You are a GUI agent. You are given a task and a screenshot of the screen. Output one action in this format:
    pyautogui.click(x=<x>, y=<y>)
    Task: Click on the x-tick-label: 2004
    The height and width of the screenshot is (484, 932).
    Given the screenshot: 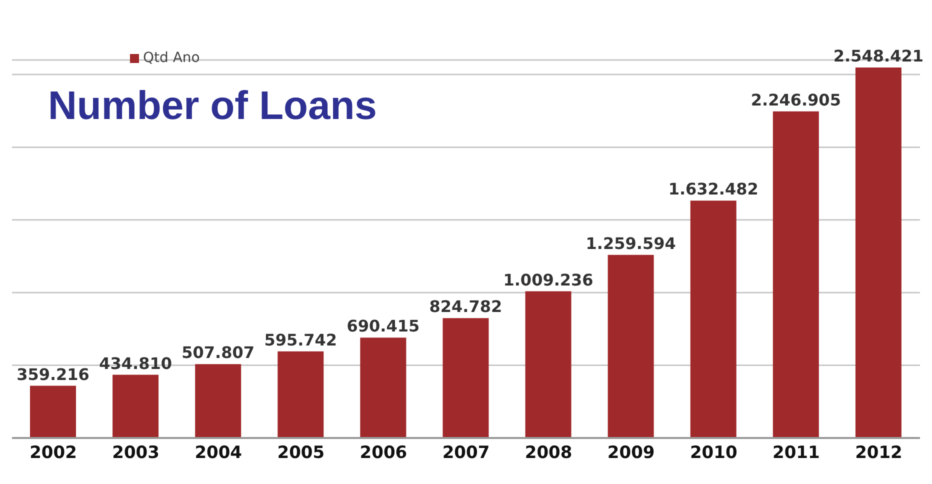 What is the action you would take?
    pyautogui.click(x=218, y=453)
    